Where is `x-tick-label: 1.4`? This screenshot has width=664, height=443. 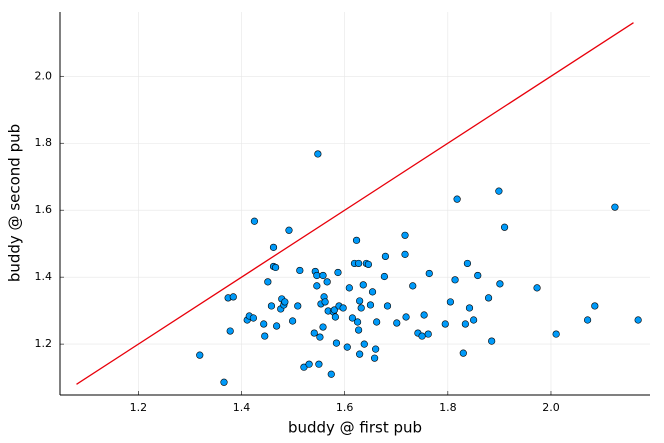 x-tick-label: 1.4 is located at coordinates (242, 407).